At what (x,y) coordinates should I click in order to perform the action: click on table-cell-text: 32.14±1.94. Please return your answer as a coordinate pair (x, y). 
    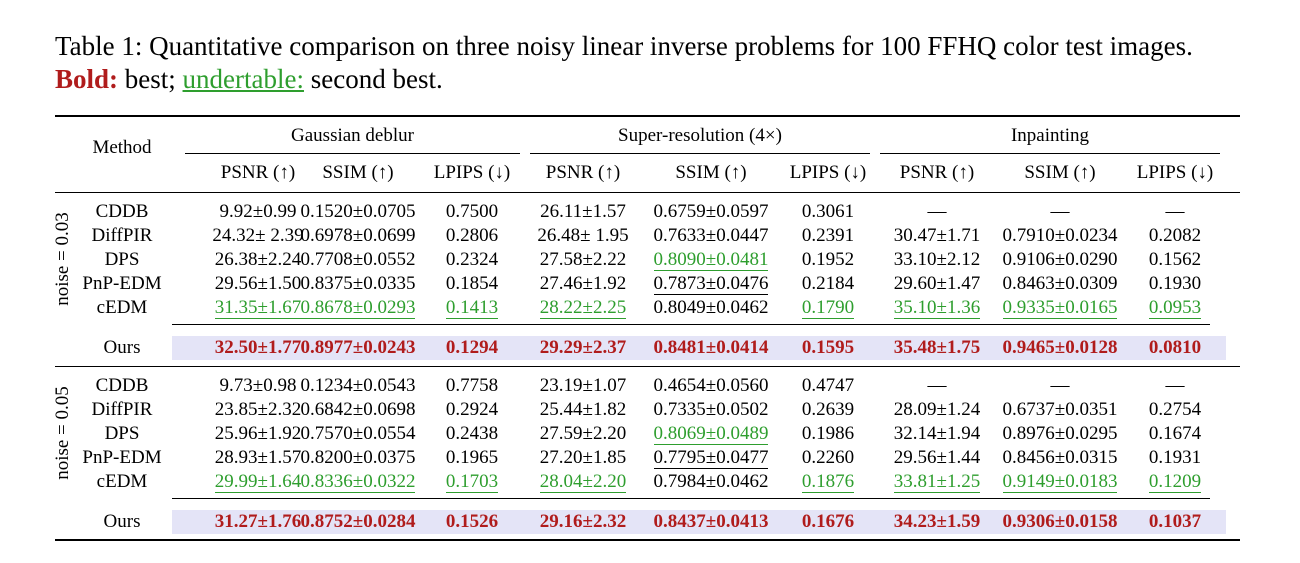
    Looking at the image, I should click on (937, 433).